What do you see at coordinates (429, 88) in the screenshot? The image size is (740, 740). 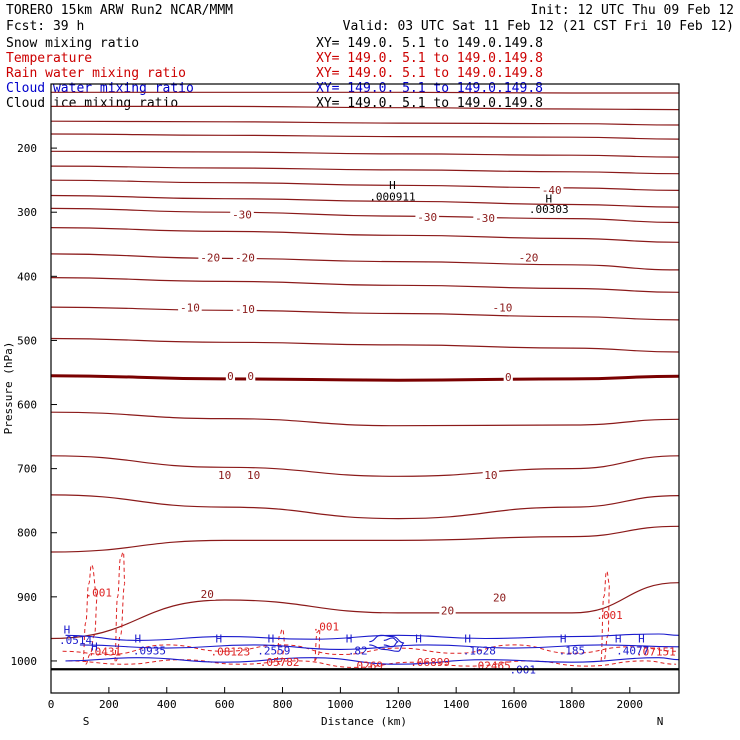 I see `legend-cloud-water-xy: XY= 149.0. 5.1 to 149.0.149.8` at bounding box center [429, 88].